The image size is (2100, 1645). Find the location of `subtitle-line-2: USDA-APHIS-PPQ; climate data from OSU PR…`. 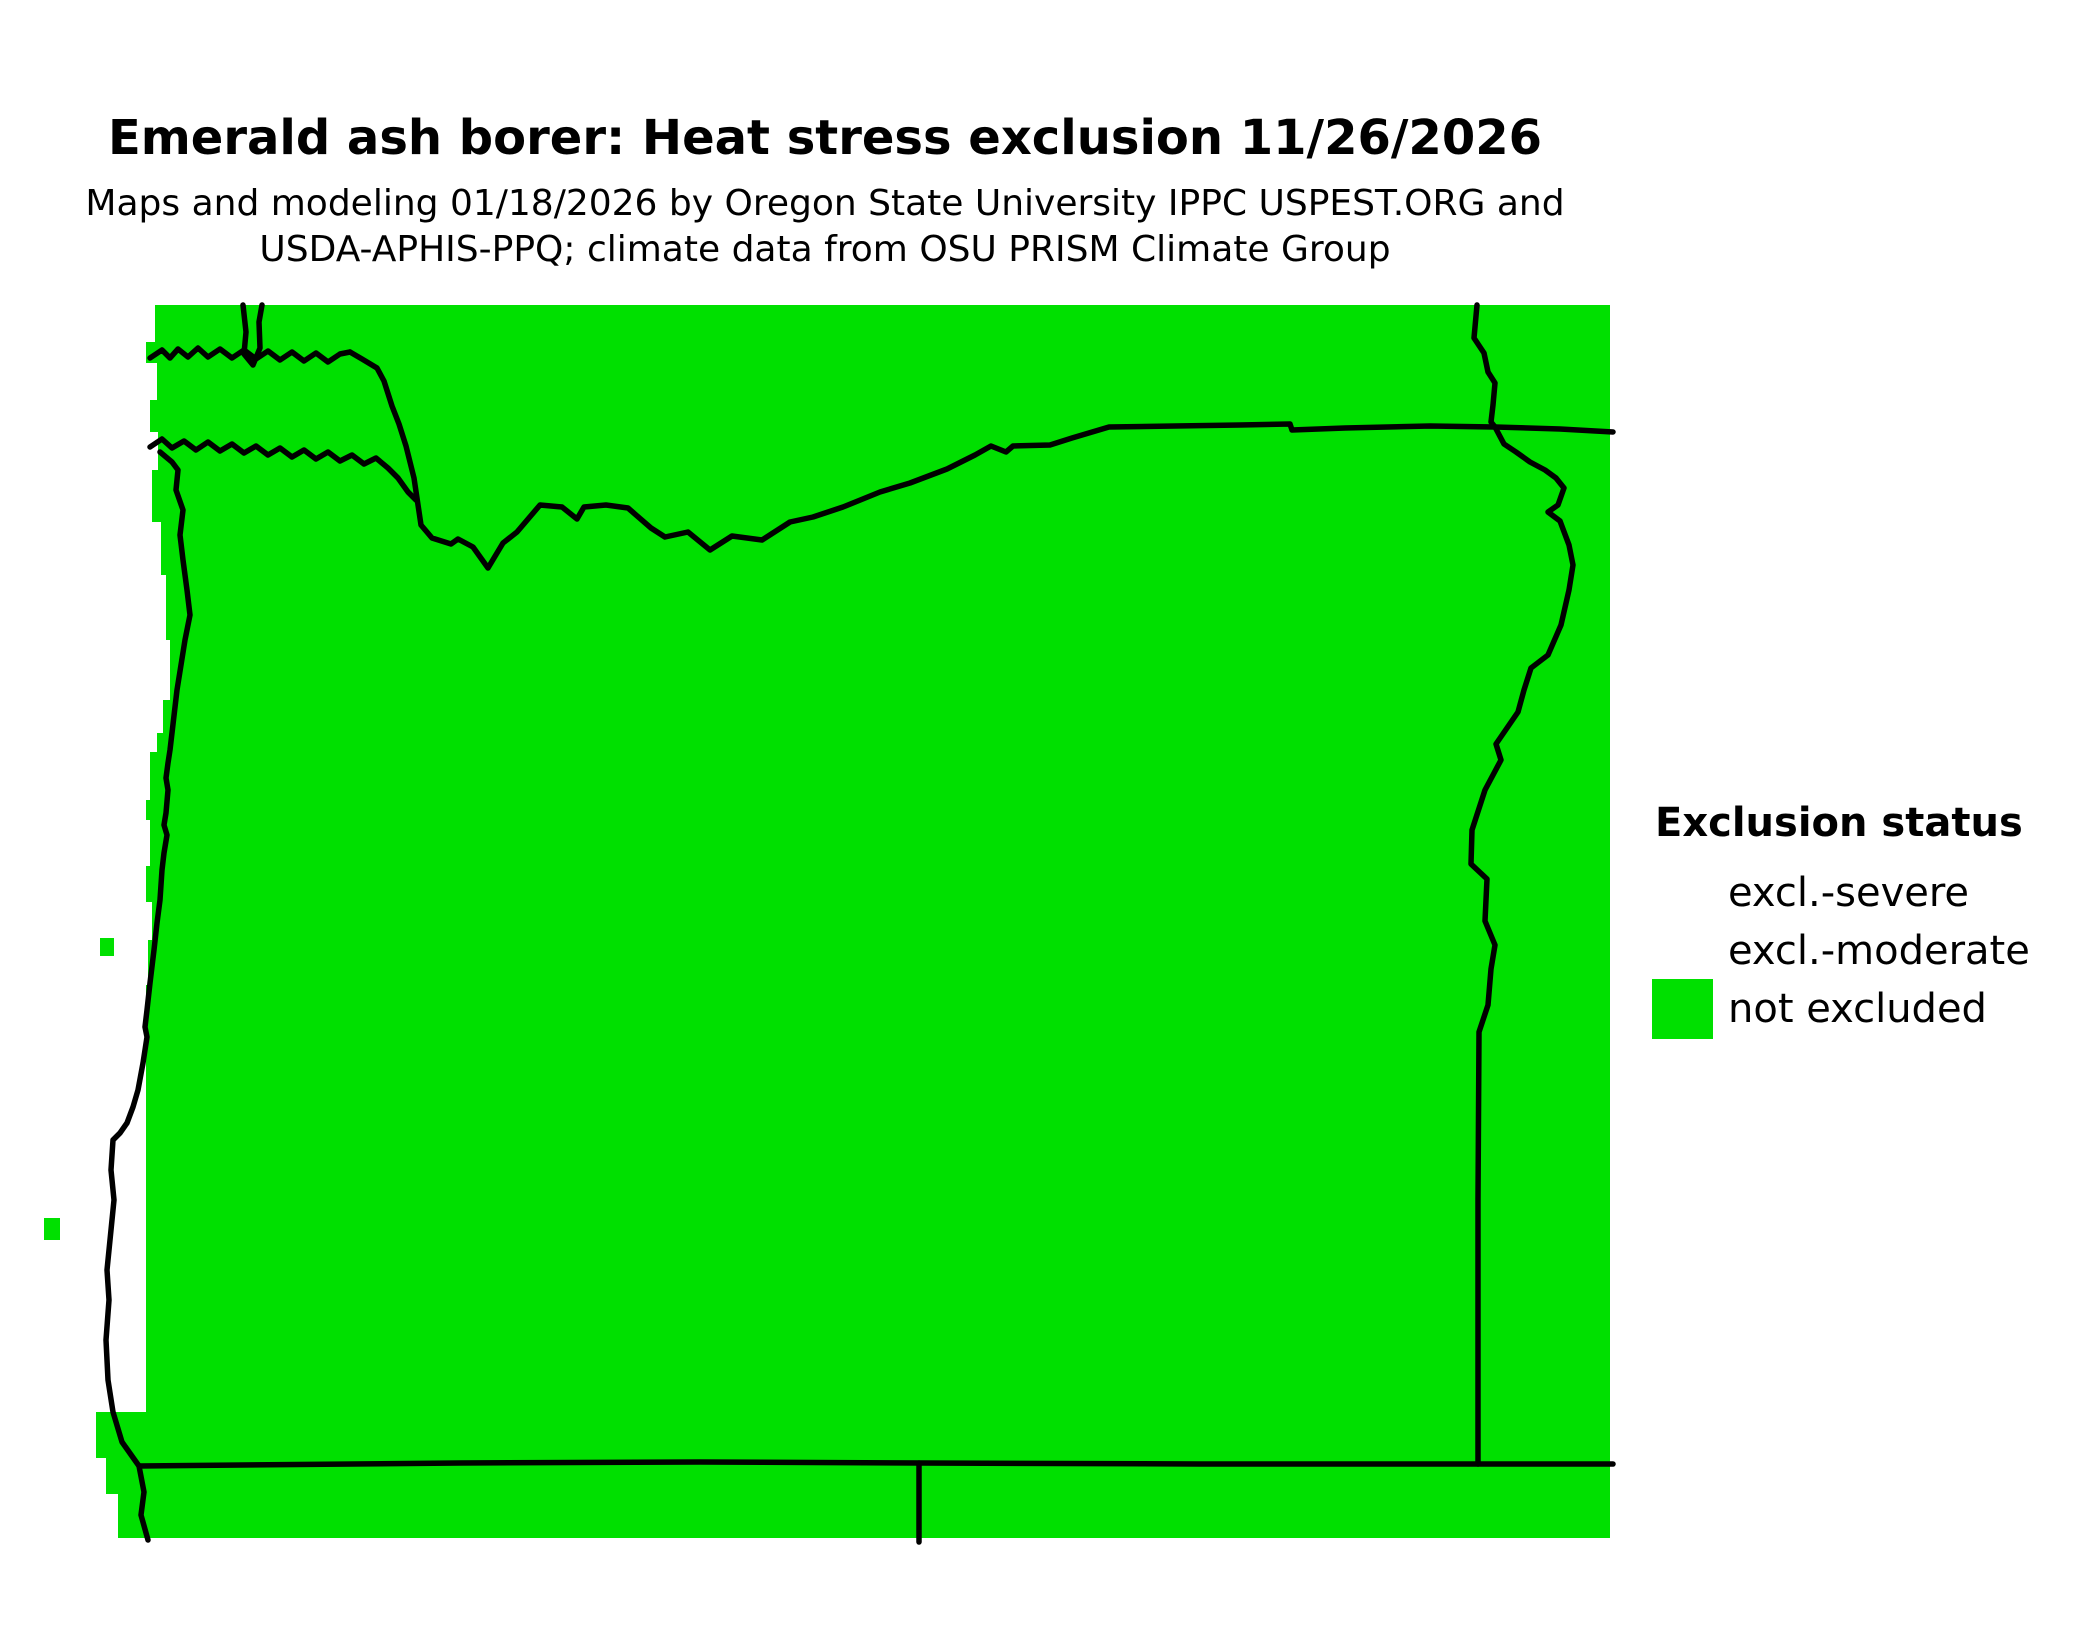

subtitle-line-2: USDA-APHIS-PPQ; climate data from OSU PR… is located at coordinates (825, 249).